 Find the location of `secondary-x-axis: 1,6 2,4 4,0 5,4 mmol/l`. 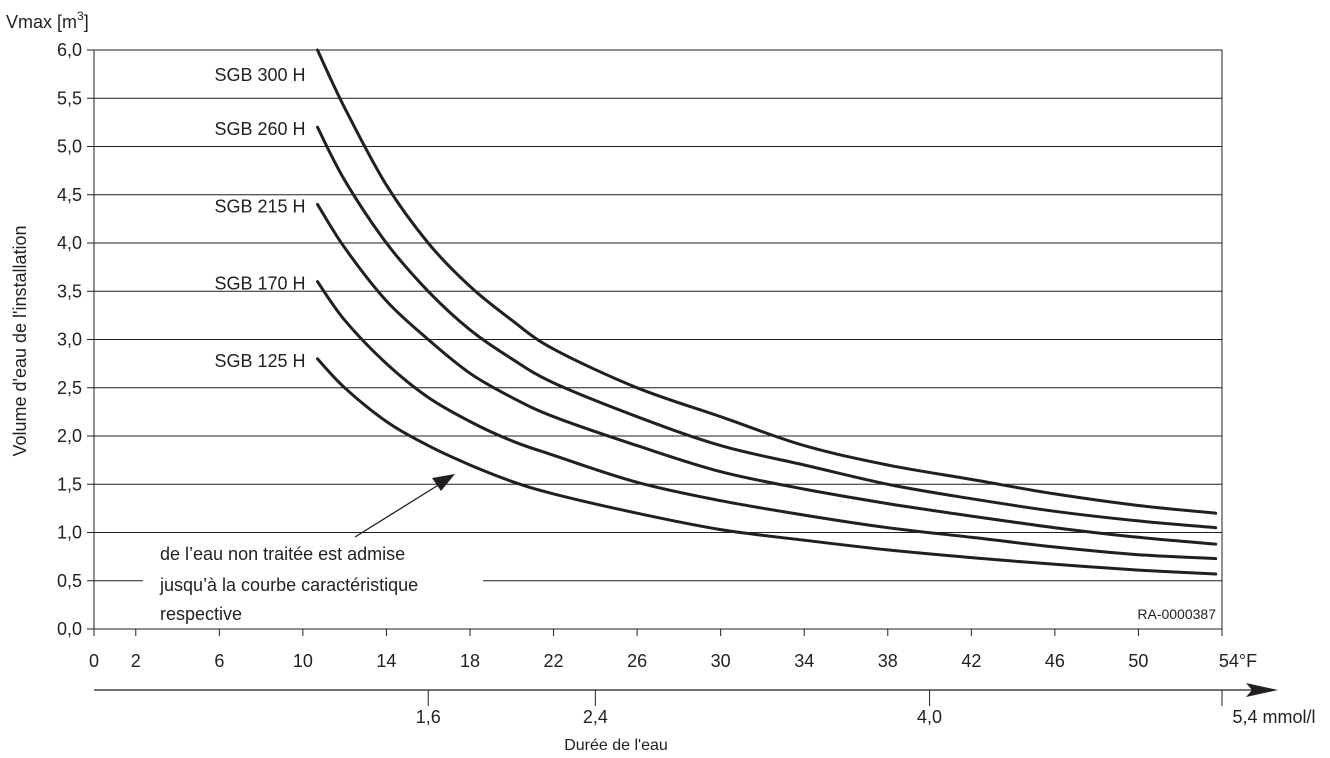

secondary-x-axis: 1,6 2,4 4,0 5,4 mmol/l is located at coordinates (705, 705).